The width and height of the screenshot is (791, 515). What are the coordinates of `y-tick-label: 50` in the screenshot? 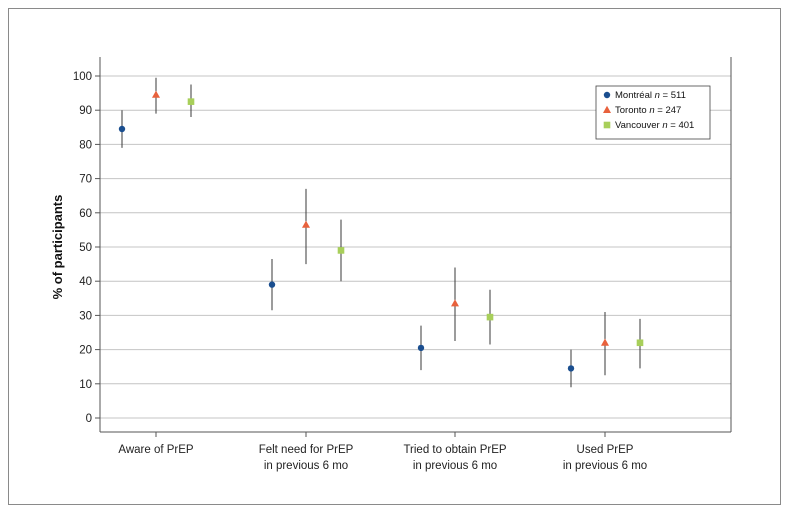 It's located at (85, 248).